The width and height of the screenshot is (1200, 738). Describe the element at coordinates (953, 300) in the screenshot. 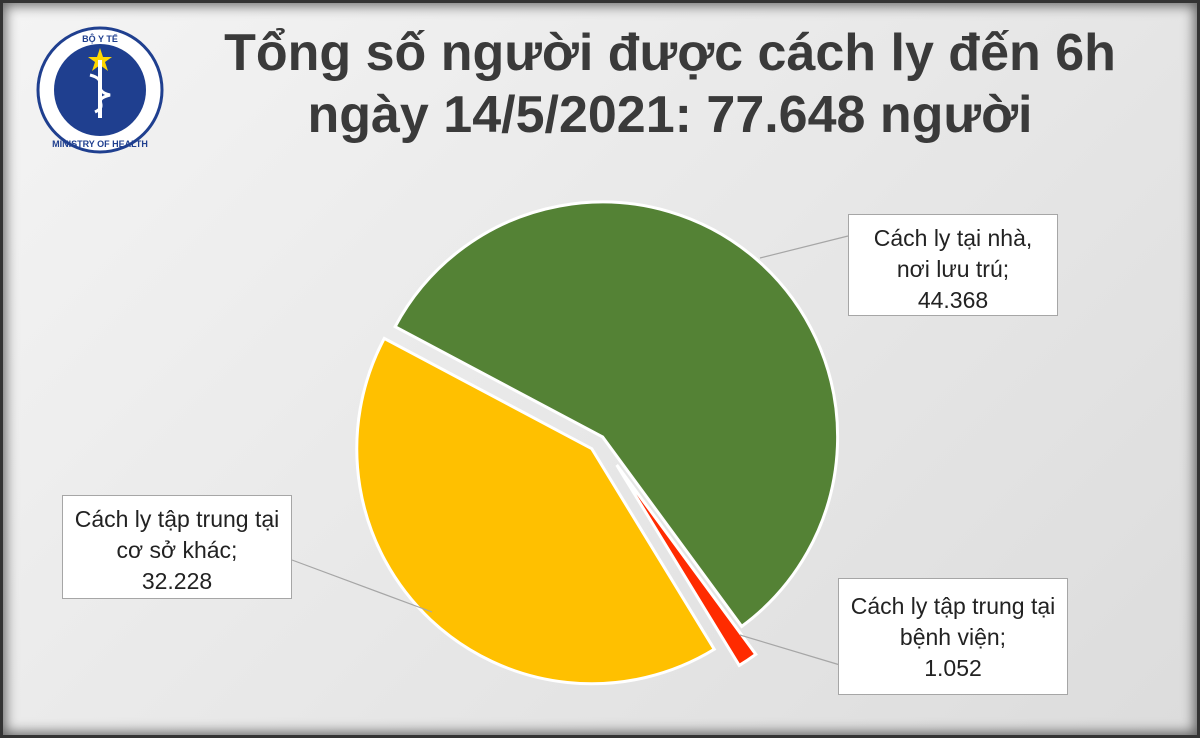

I see `label-value: 44.368` at that location.